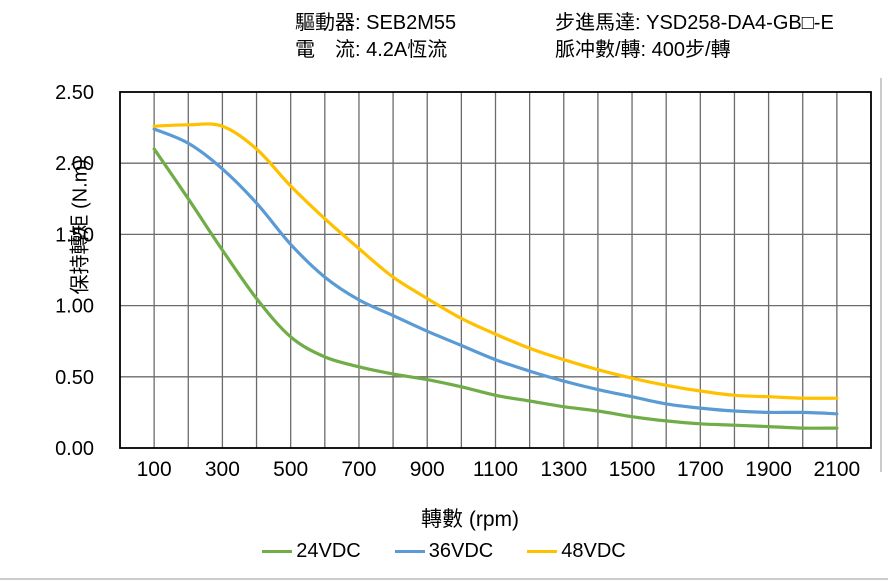 The height and width of the screenshot is (586, 888). I want to click on legend-swatch-48vdc, so click(542, 551).